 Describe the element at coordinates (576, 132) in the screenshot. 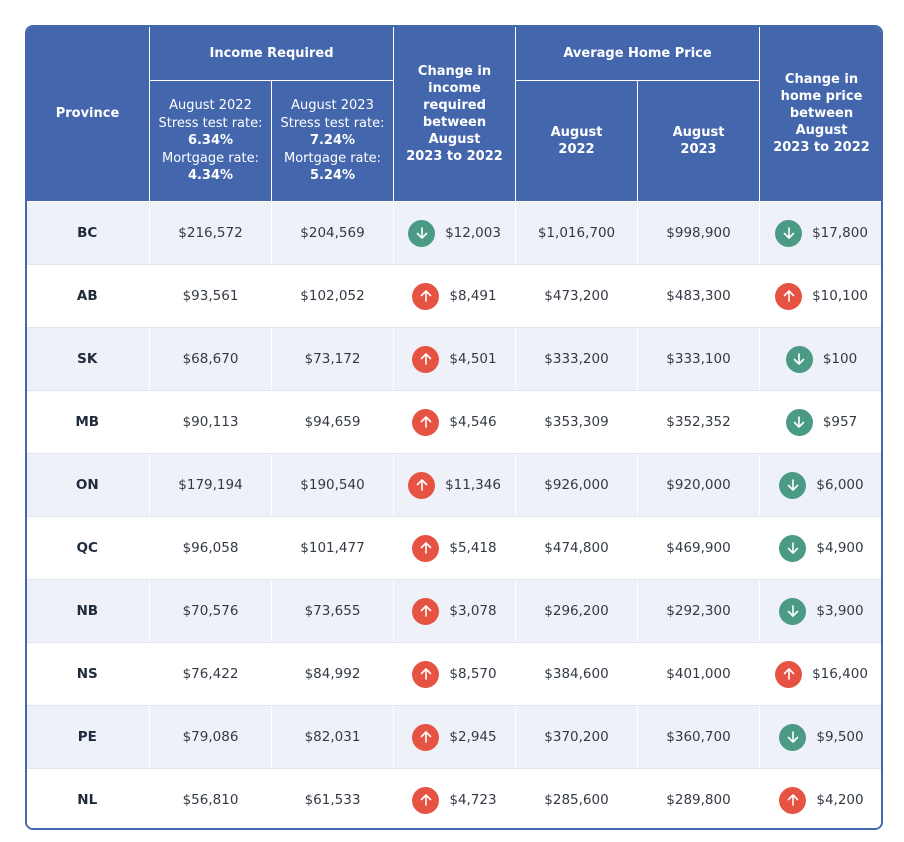

I see `header-price-aug2022-line: August` at that location.